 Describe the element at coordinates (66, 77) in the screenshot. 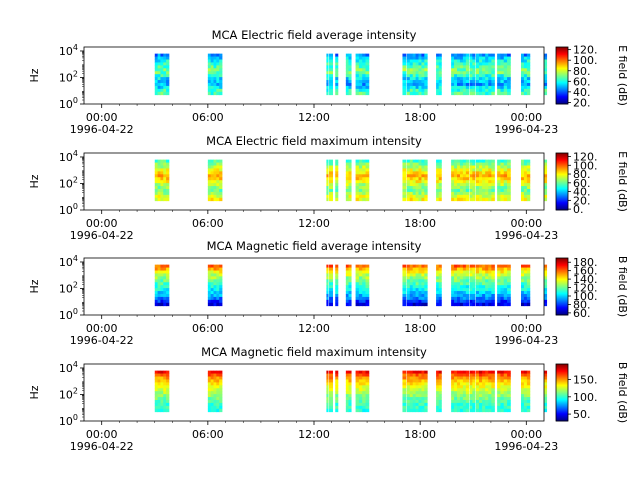

I see `y-tick-base: 10` at that location.